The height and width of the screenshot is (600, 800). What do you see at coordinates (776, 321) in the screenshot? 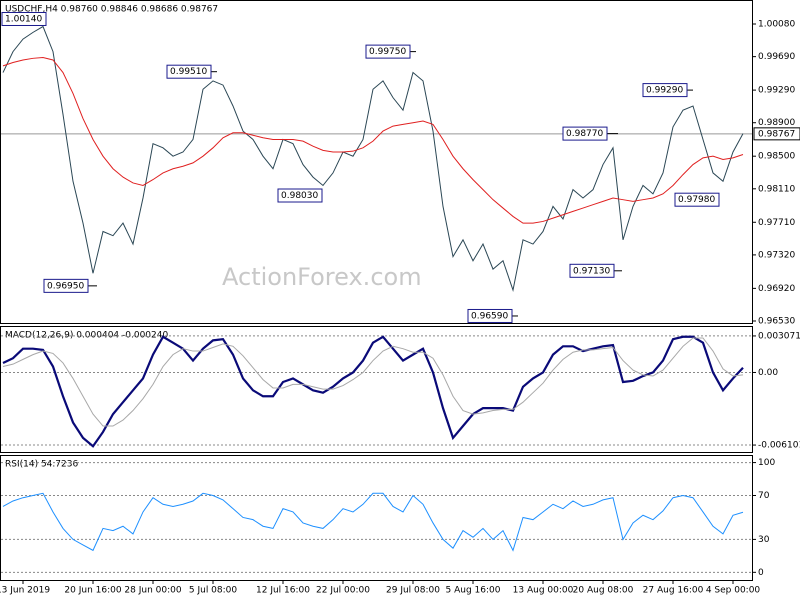
I see `y-tick-label: 0.96530` at bounding box center [776, 321].